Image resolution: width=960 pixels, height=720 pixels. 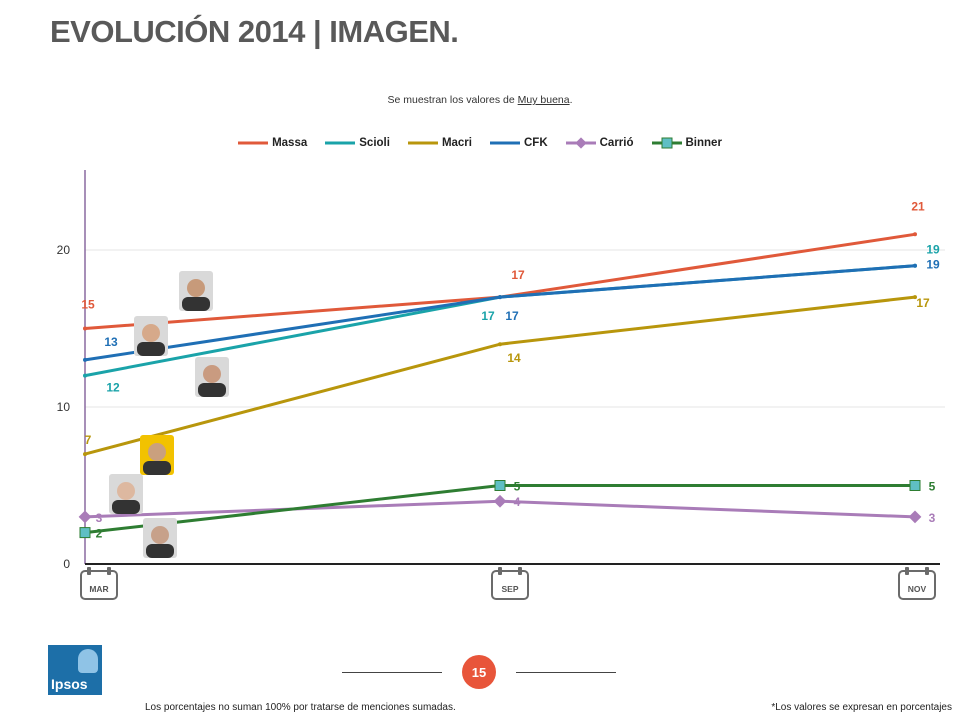 What do you see at coordinates (480, 143) in the screenshot?
I see `chart-legend: Massa Scioli Macri CFK Carrió Binner` at bounding box center [480, 143].